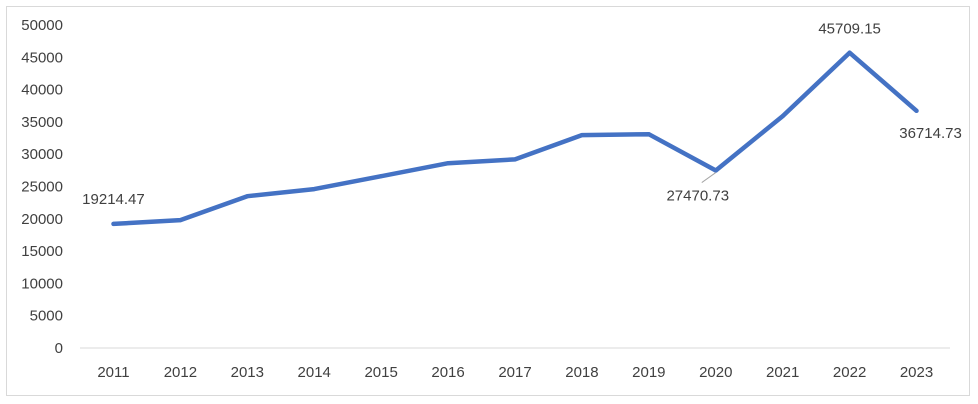  What do you see at coordinates (42, 25) in the screenshot?
I see `y-tick-label: 50000` at bounding box center [42, 25].